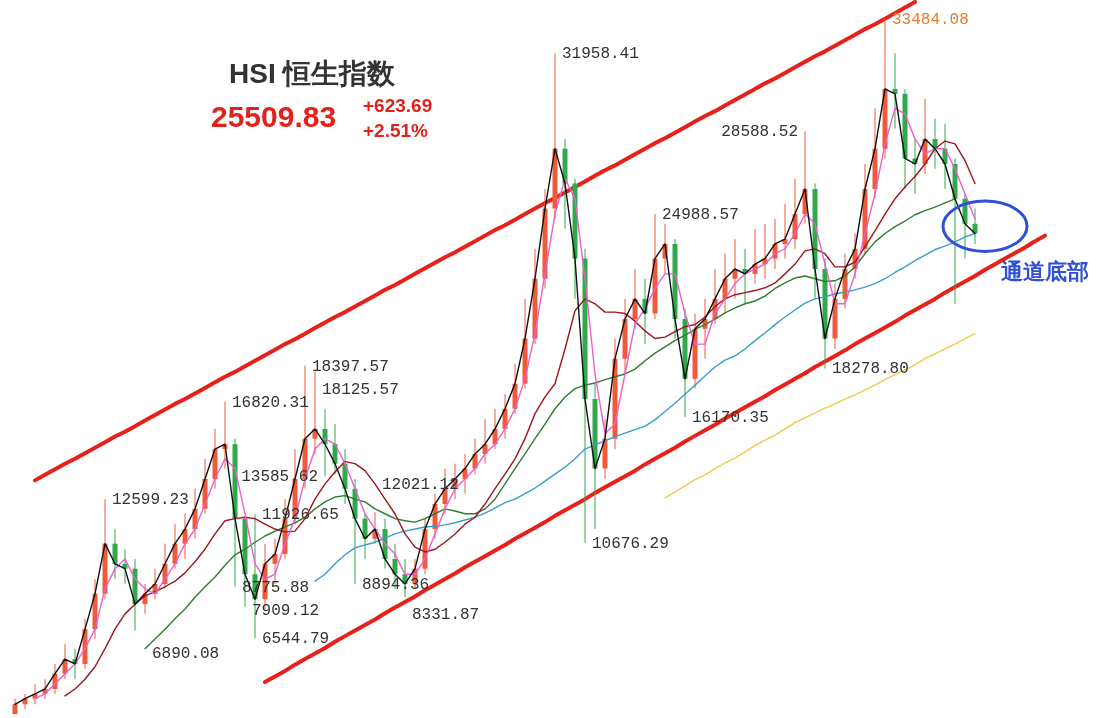 Image resolution: width=1108 pixels, height=718 pixels. What do you see at coordinates (274, 116) in the screenshot?
I see `annotation: 25509.83` at bounding box center [274, 116].